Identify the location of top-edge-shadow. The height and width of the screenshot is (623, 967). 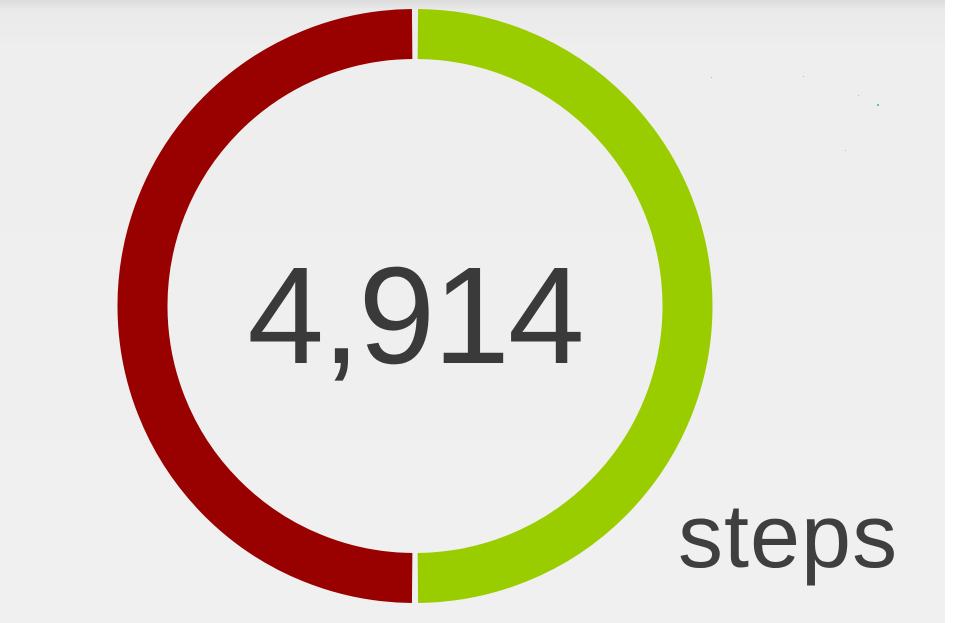
(472, 5).